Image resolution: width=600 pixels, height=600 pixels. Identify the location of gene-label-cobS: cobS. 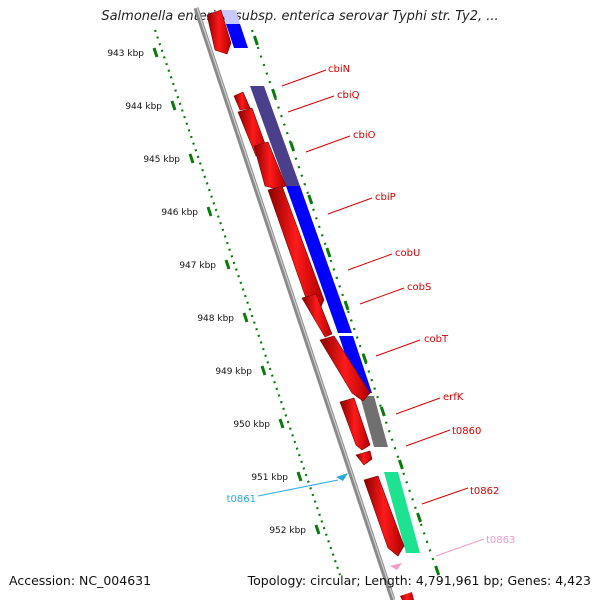
(419, 287).